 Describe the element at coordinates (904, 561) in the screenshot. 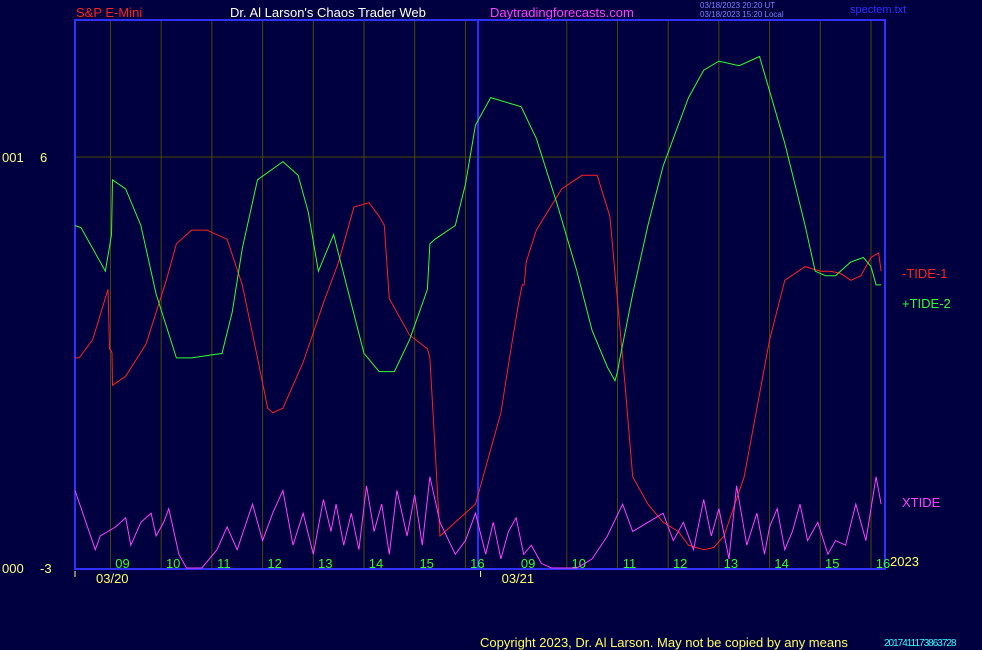

I see `year-label: 2023` at that location.